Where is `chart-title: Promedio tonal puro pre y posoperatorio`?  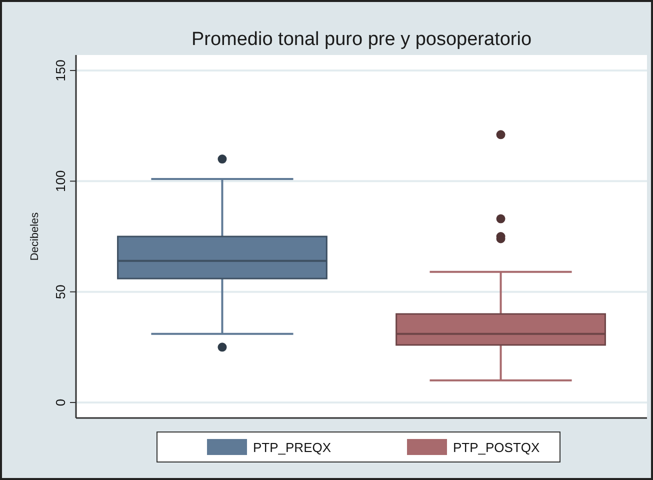 chart-title: Promedio tonal puro pre y posoperatorio is located at coordinates (361, 39).